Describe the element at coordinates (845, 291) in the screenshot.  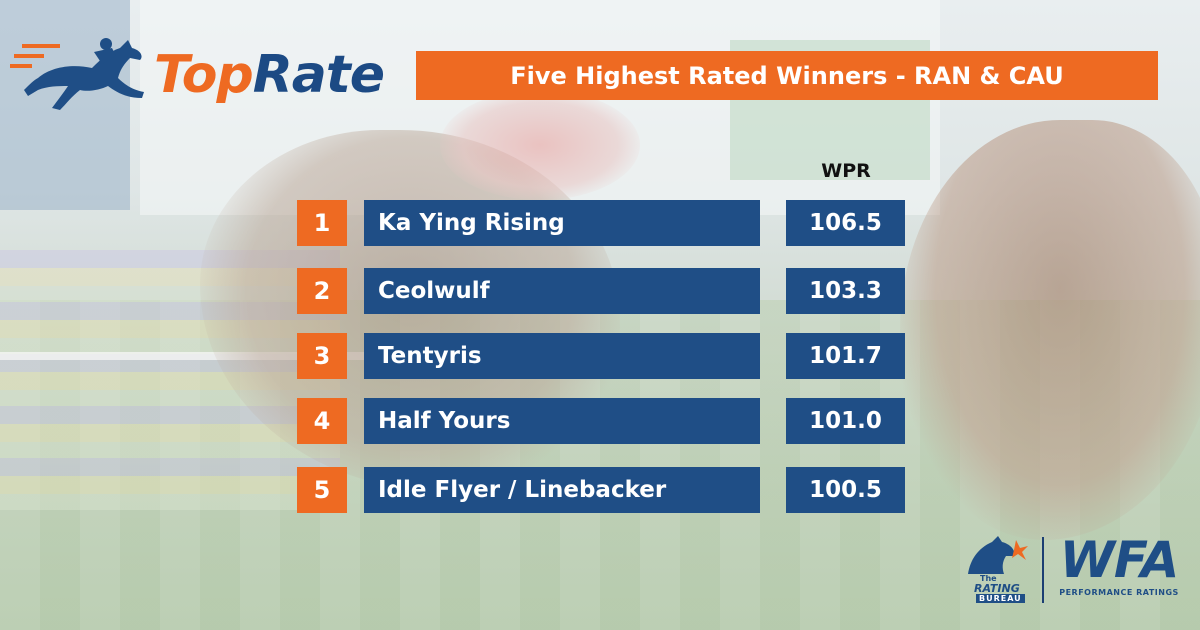
I see `wpr-value: 103.3` at that location.